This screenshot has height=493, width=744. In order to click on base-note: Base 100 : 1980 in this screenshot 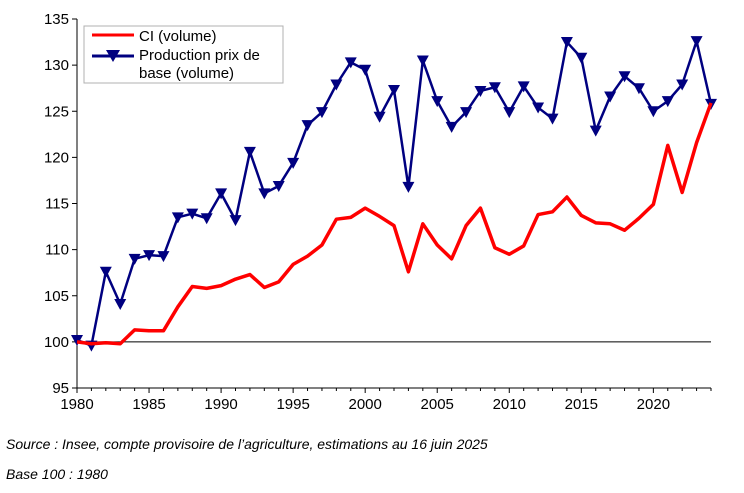, I will do `click(57, 474)`.